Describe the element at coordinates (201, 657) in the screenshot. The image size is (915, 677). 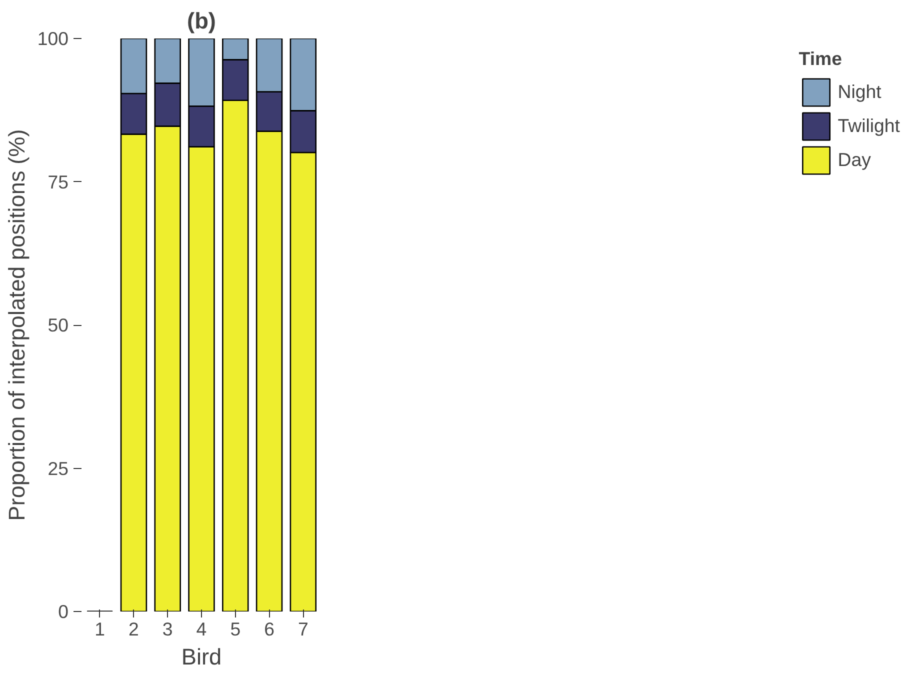
I see `x-axis-title: Bird` at that location.